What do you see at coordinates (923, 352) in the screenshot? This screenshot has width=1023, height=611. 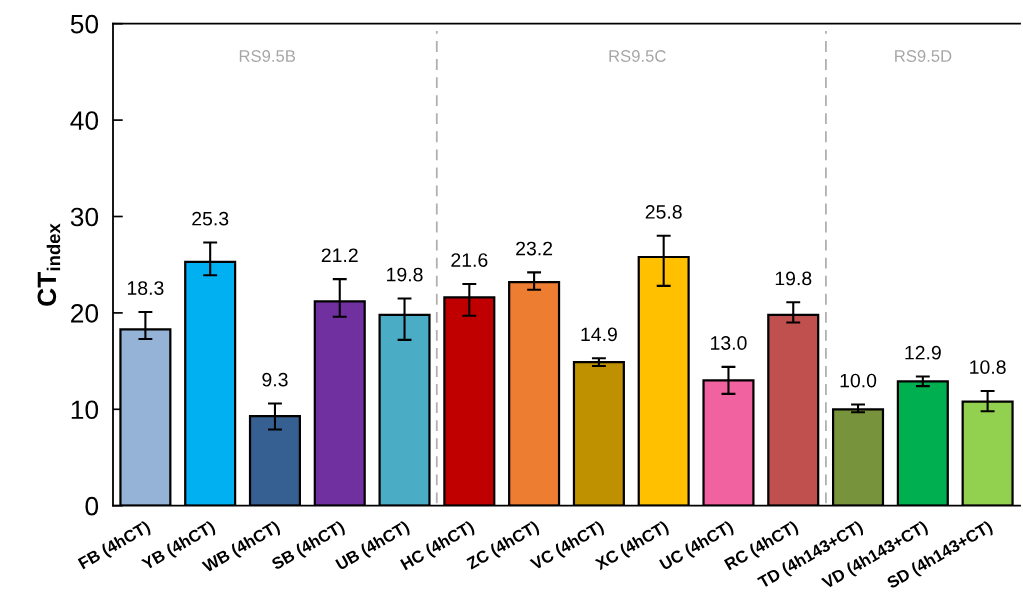 I see `data-label: 12.9` at bounding box center [923, 352].